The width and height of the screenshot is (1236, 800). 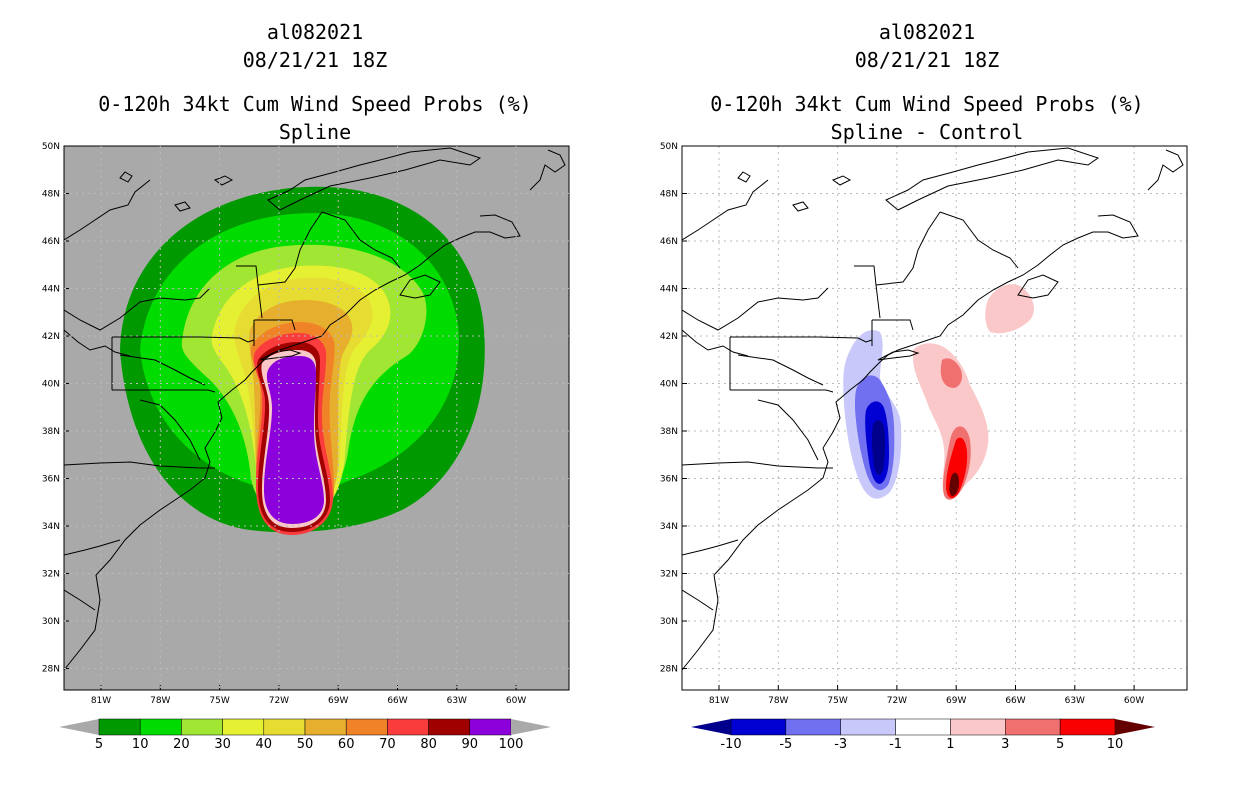 I want to click on right-title-subtitle: Spline - Control, so click(x=927, y=132).